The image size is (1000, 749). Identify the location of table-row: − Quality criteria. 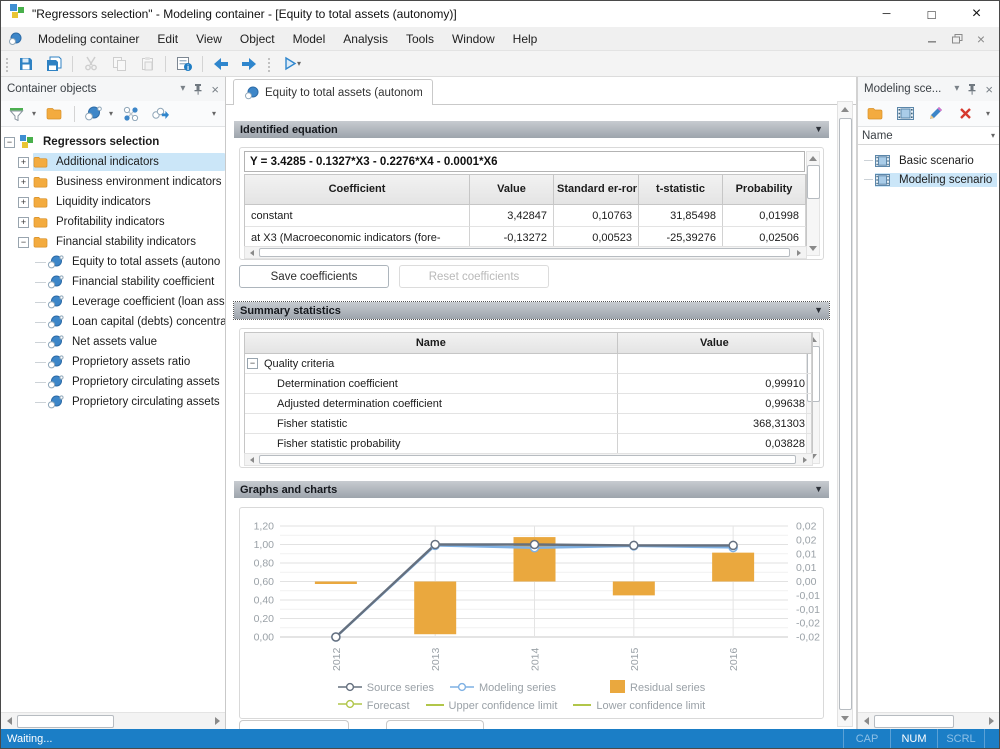
(528, 364).